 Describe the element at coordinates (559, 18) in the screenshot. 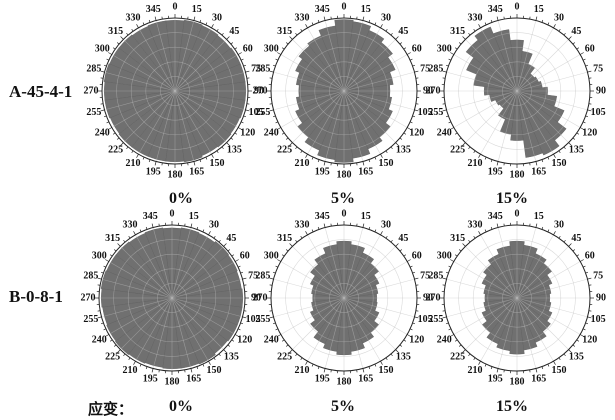

I see `tick-label: 30` at that location.